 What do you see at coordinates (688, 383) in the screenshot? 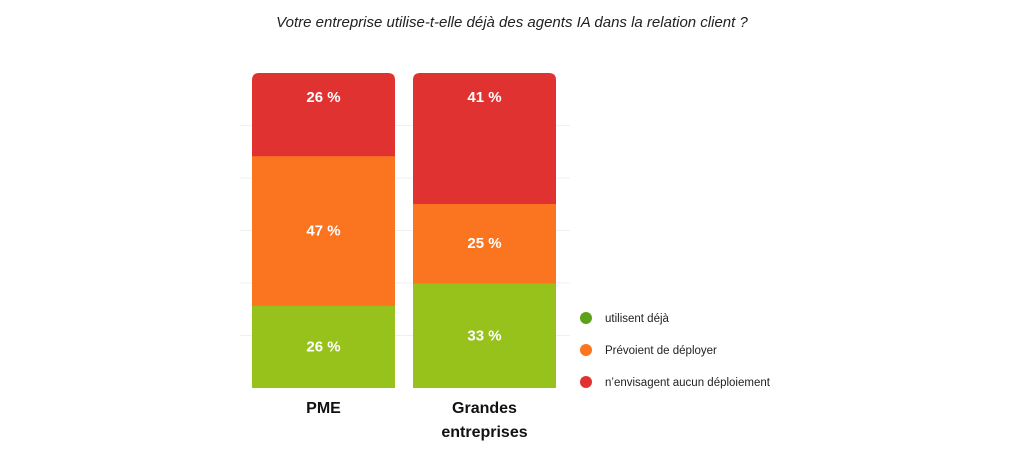
I see `legend-label: n’envisagent aucun déploiement` at bounding box center [688, 383].